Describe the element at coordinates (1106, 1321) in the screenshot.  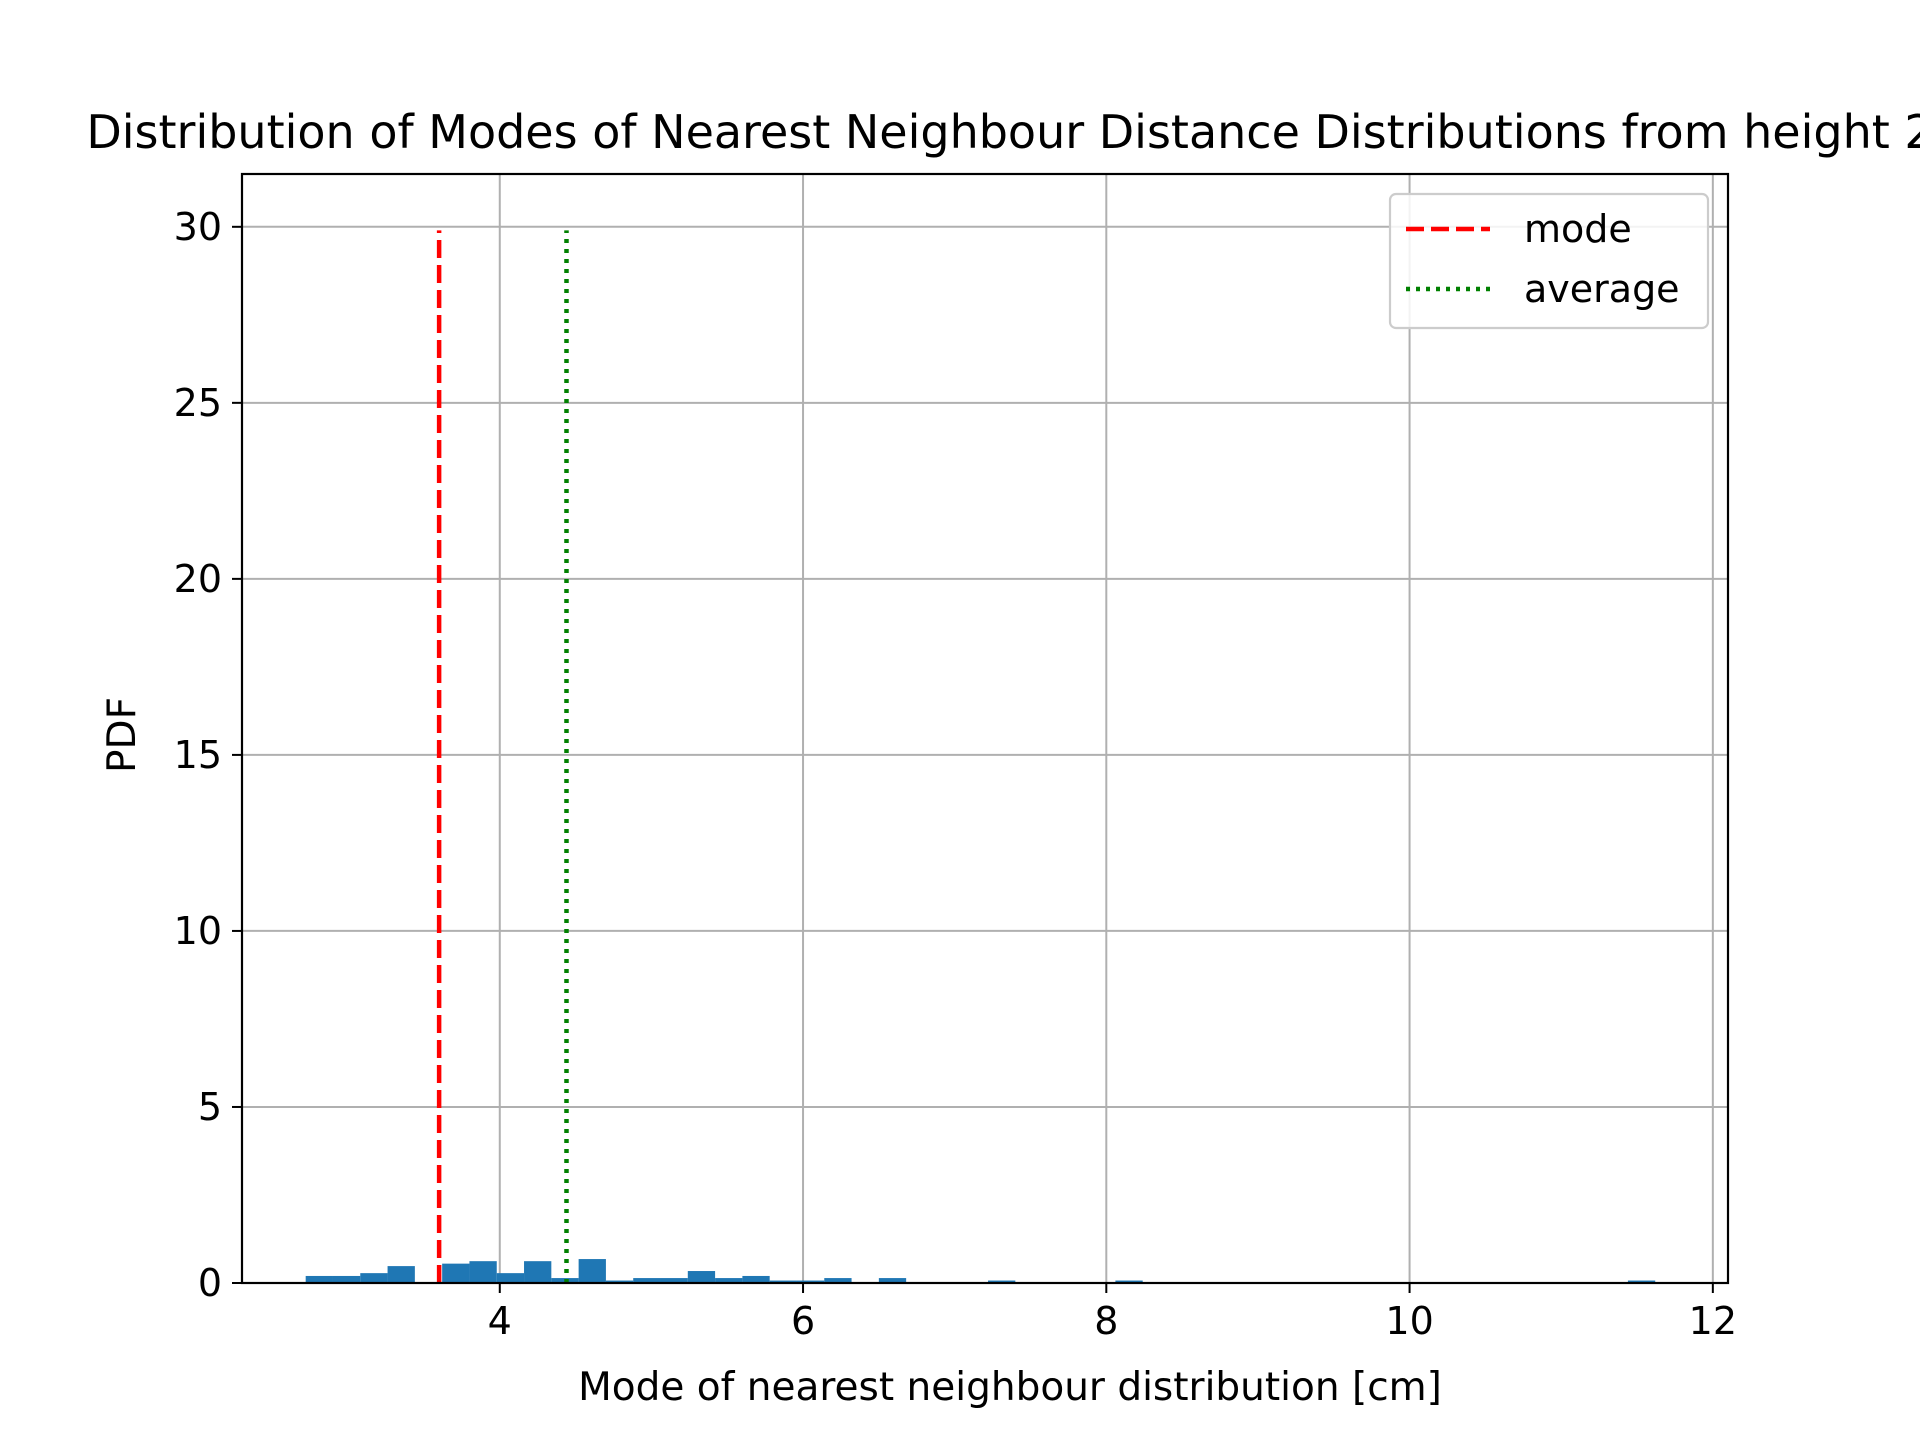
I see `x-tick-label: 8` at that location.